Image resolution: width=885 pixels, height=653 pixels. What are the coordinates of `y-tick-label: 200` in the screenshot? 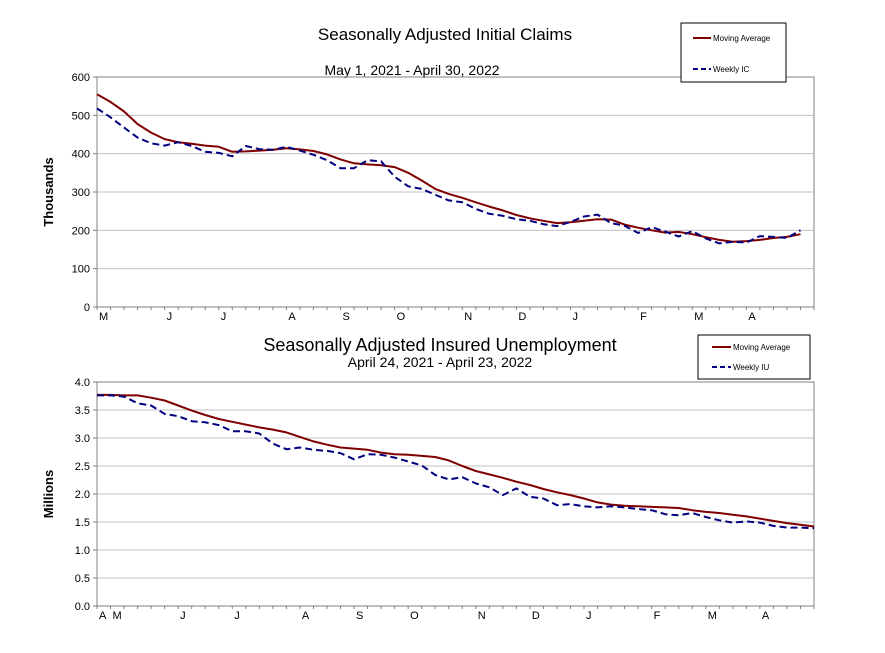 It's located at (81, 231).